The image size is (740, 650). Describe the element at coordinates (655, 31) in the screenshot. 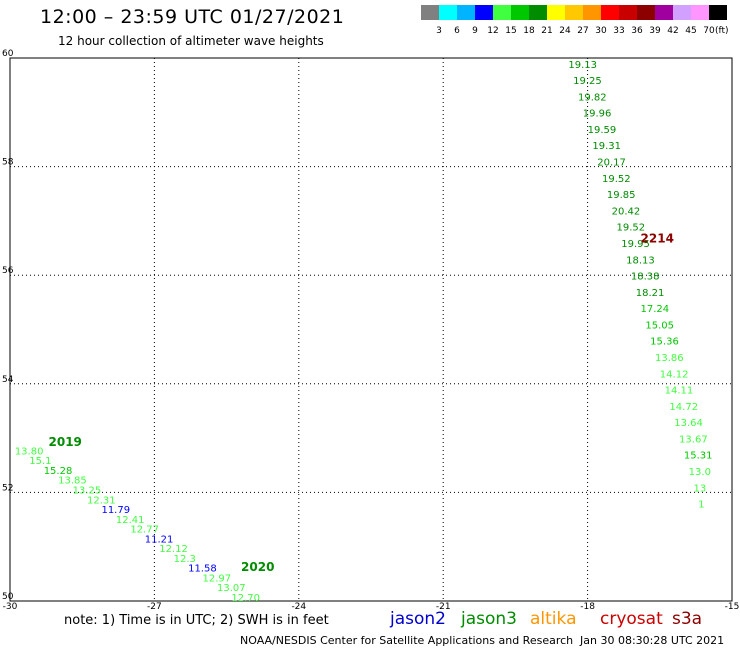

I see `colorbar-label: 39` at that location.